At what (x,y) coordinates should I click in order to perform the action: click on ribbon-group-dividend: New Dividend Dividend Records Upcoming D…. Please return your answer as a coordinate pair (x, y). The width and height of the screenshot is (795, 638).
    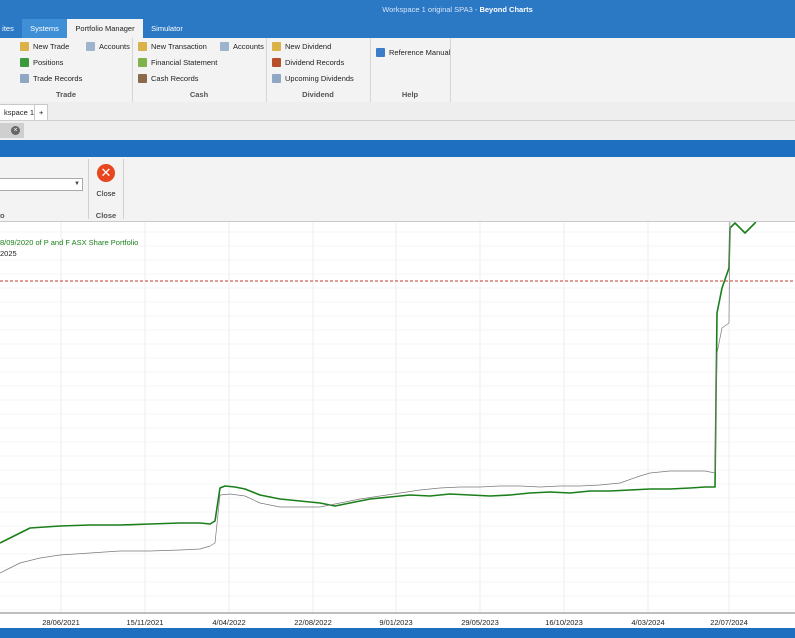
    Looking at the image, I should click on (318, 70).